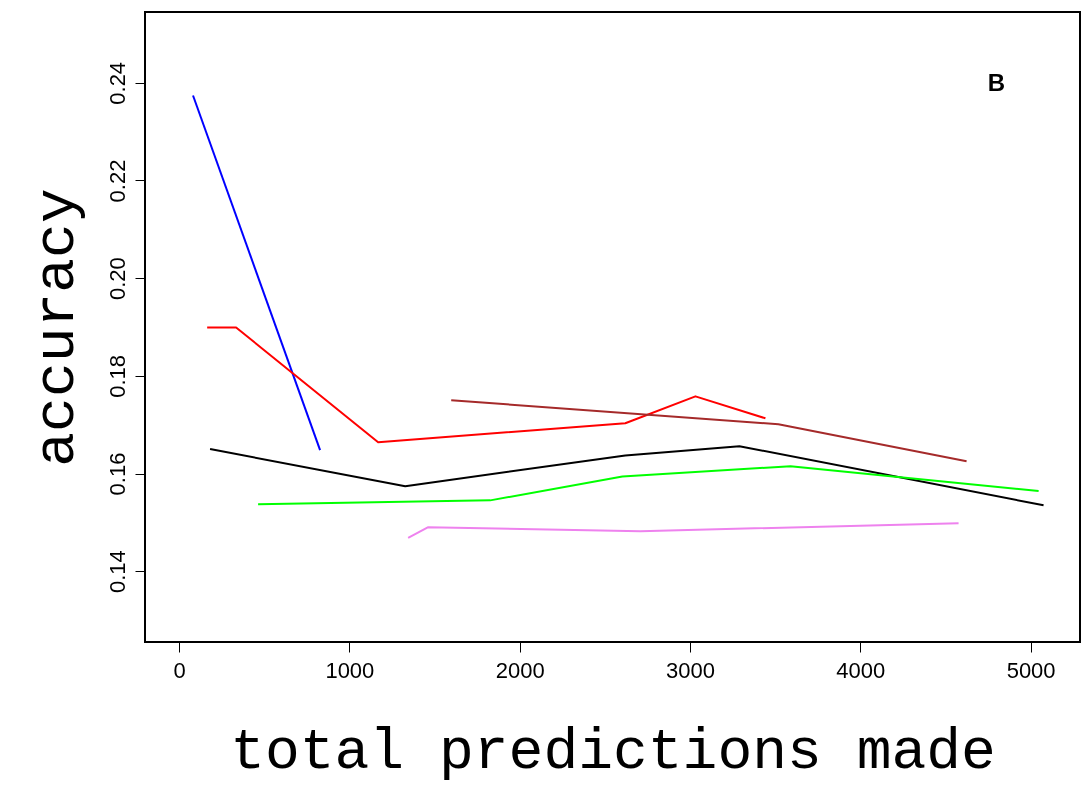 This screenshot has height=791, width=1092. Describe the element at coordinates (117, 474) in the screenshot. I see `y-tick-label: 0.16` at that location.